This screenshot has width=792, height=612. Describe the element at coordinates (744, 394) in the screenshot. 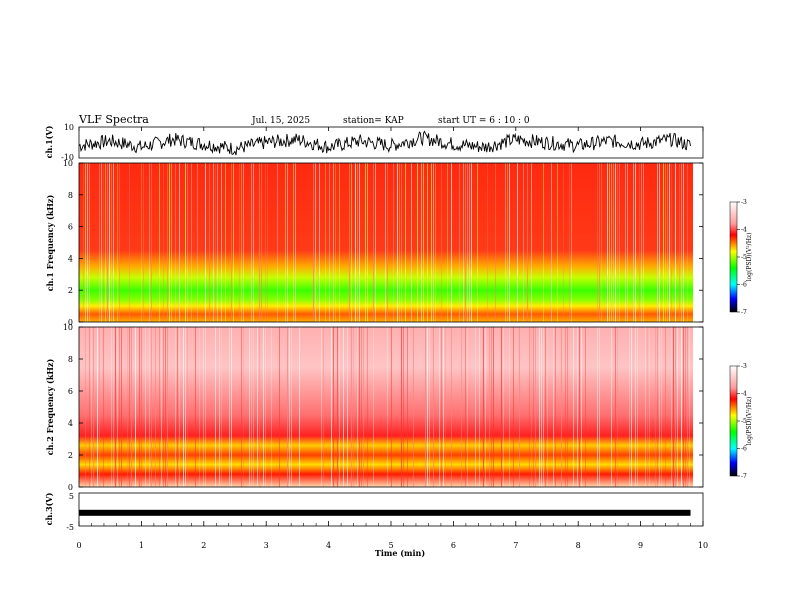

I see `ch2-colorbar-tick-1: -4` at that location.